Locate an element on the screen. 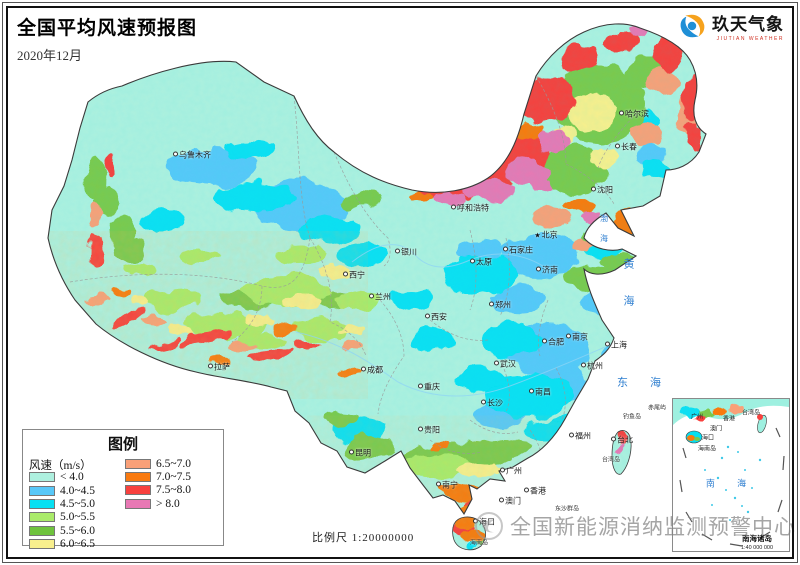  inset-sea-label: 南 海 is located at coordinates (731, 483).